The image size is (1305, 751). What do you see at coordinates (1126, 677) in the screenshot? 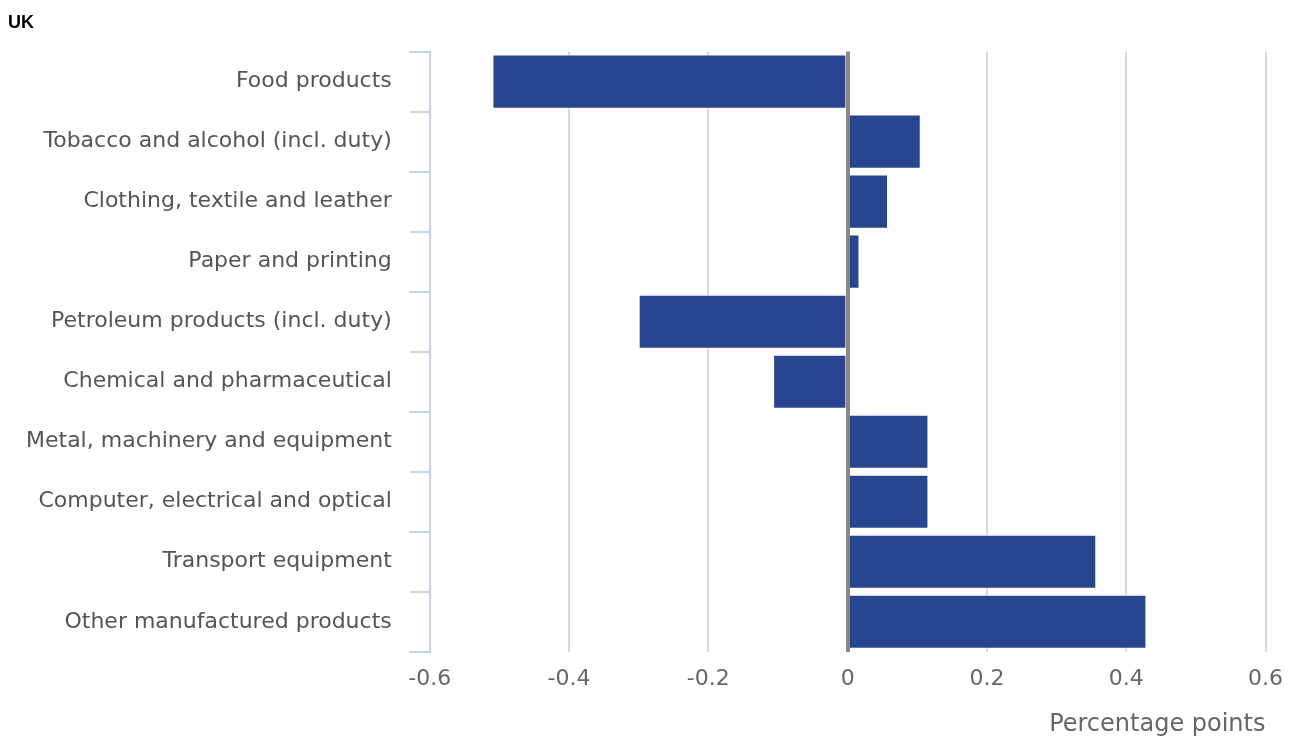
I see `x-tick-label: 0.4` at bounding box center [1126, 677].